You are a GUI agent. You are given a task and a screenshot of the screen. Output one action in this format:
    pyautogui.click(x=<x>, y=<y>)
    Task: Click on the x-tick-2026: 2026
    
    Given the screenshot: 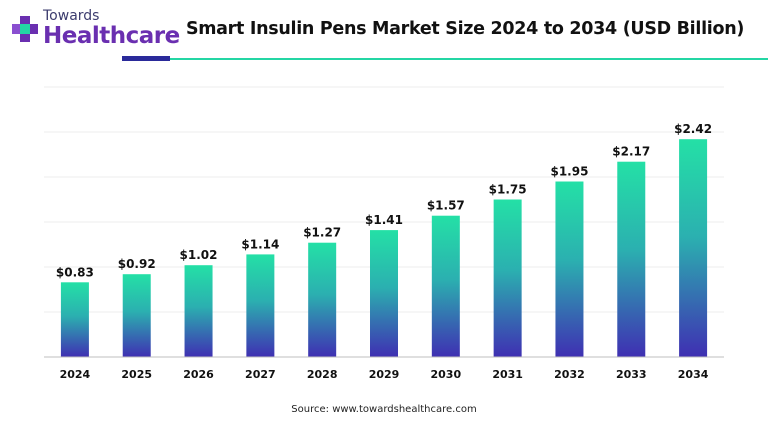 What is the action you would take?
    pyautogui.click(x=198, y=374)
    